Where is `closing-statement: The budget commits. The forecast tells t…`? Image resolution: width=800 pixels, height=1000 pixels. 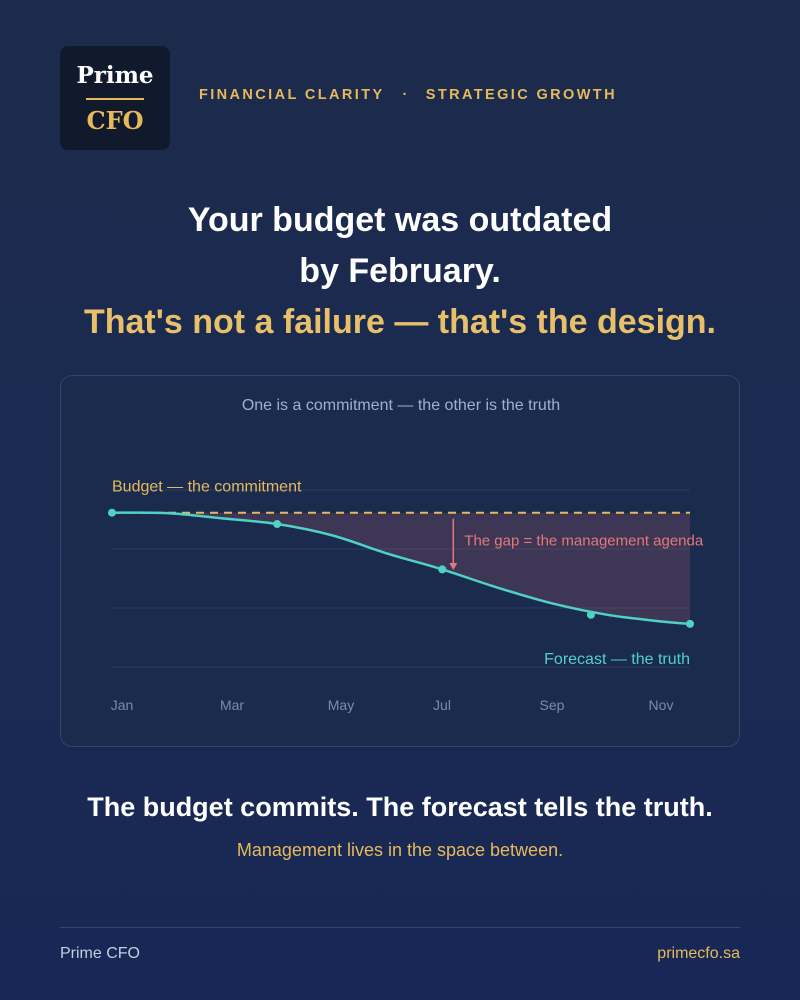
closing-statement: The budget commits. The forecast tells t… is located at coordinates (400, 807).